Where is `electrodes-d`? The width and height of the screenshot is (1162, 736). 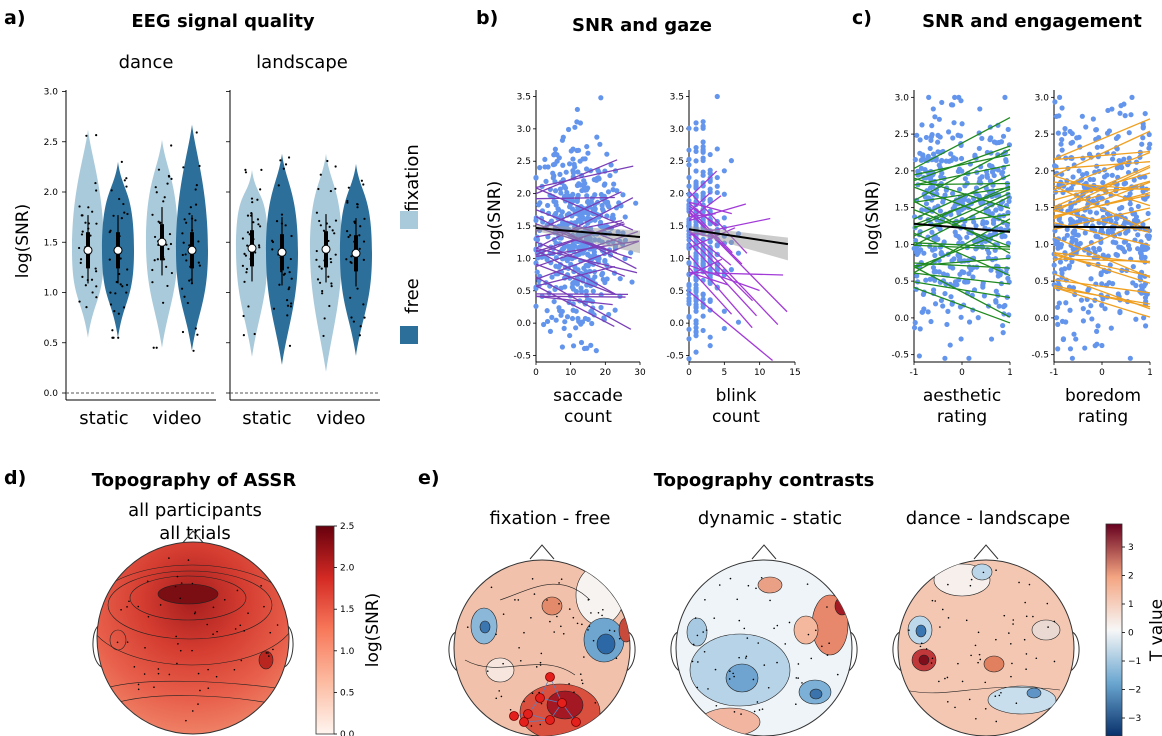
electrodes-d is located at coordinates (197, 639).